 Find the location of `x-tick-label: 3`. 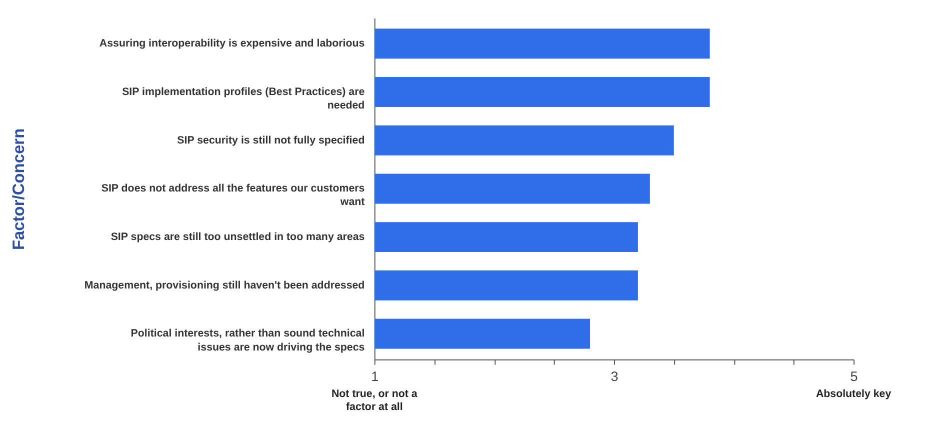

x-tick-label: 3 is located at coordinates (614, 376).